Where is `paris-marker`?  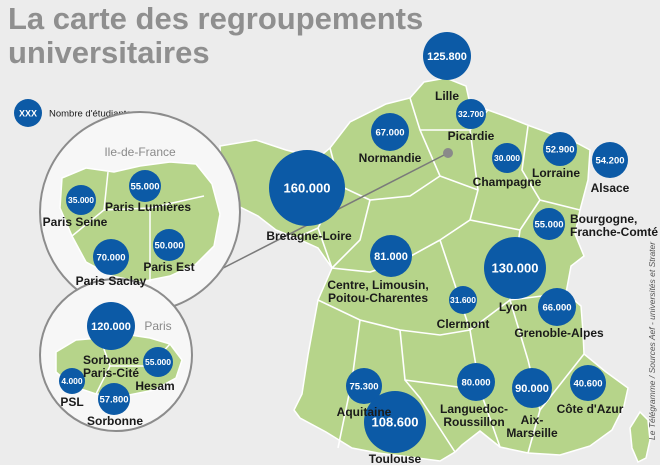
paris-marker is located at coordinates (448, 153).